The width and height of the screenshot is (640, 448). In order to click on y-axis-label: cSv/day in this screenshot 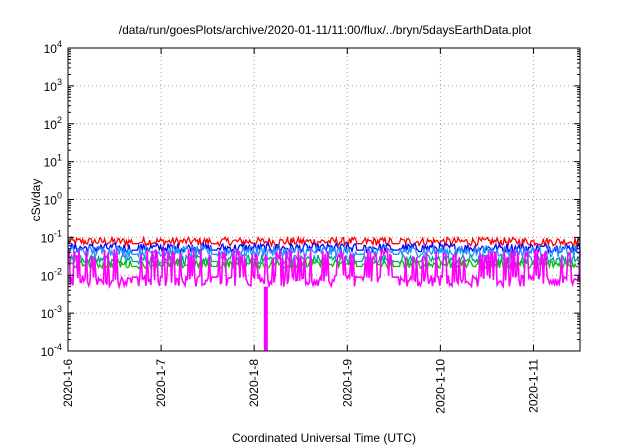, I will do `click(36, 200)`.